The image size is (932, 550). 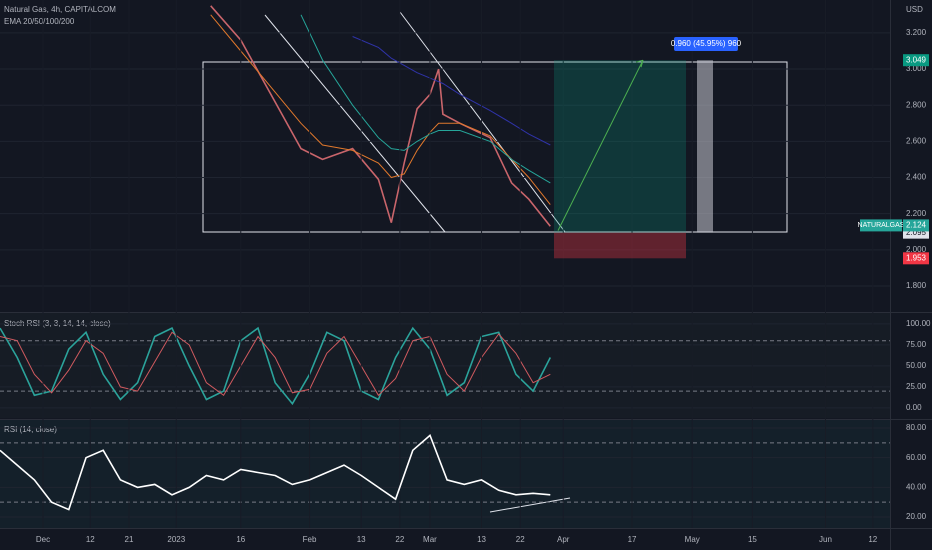 I want to click on y-tick-label: 80.00, so click(x=916, y=427).